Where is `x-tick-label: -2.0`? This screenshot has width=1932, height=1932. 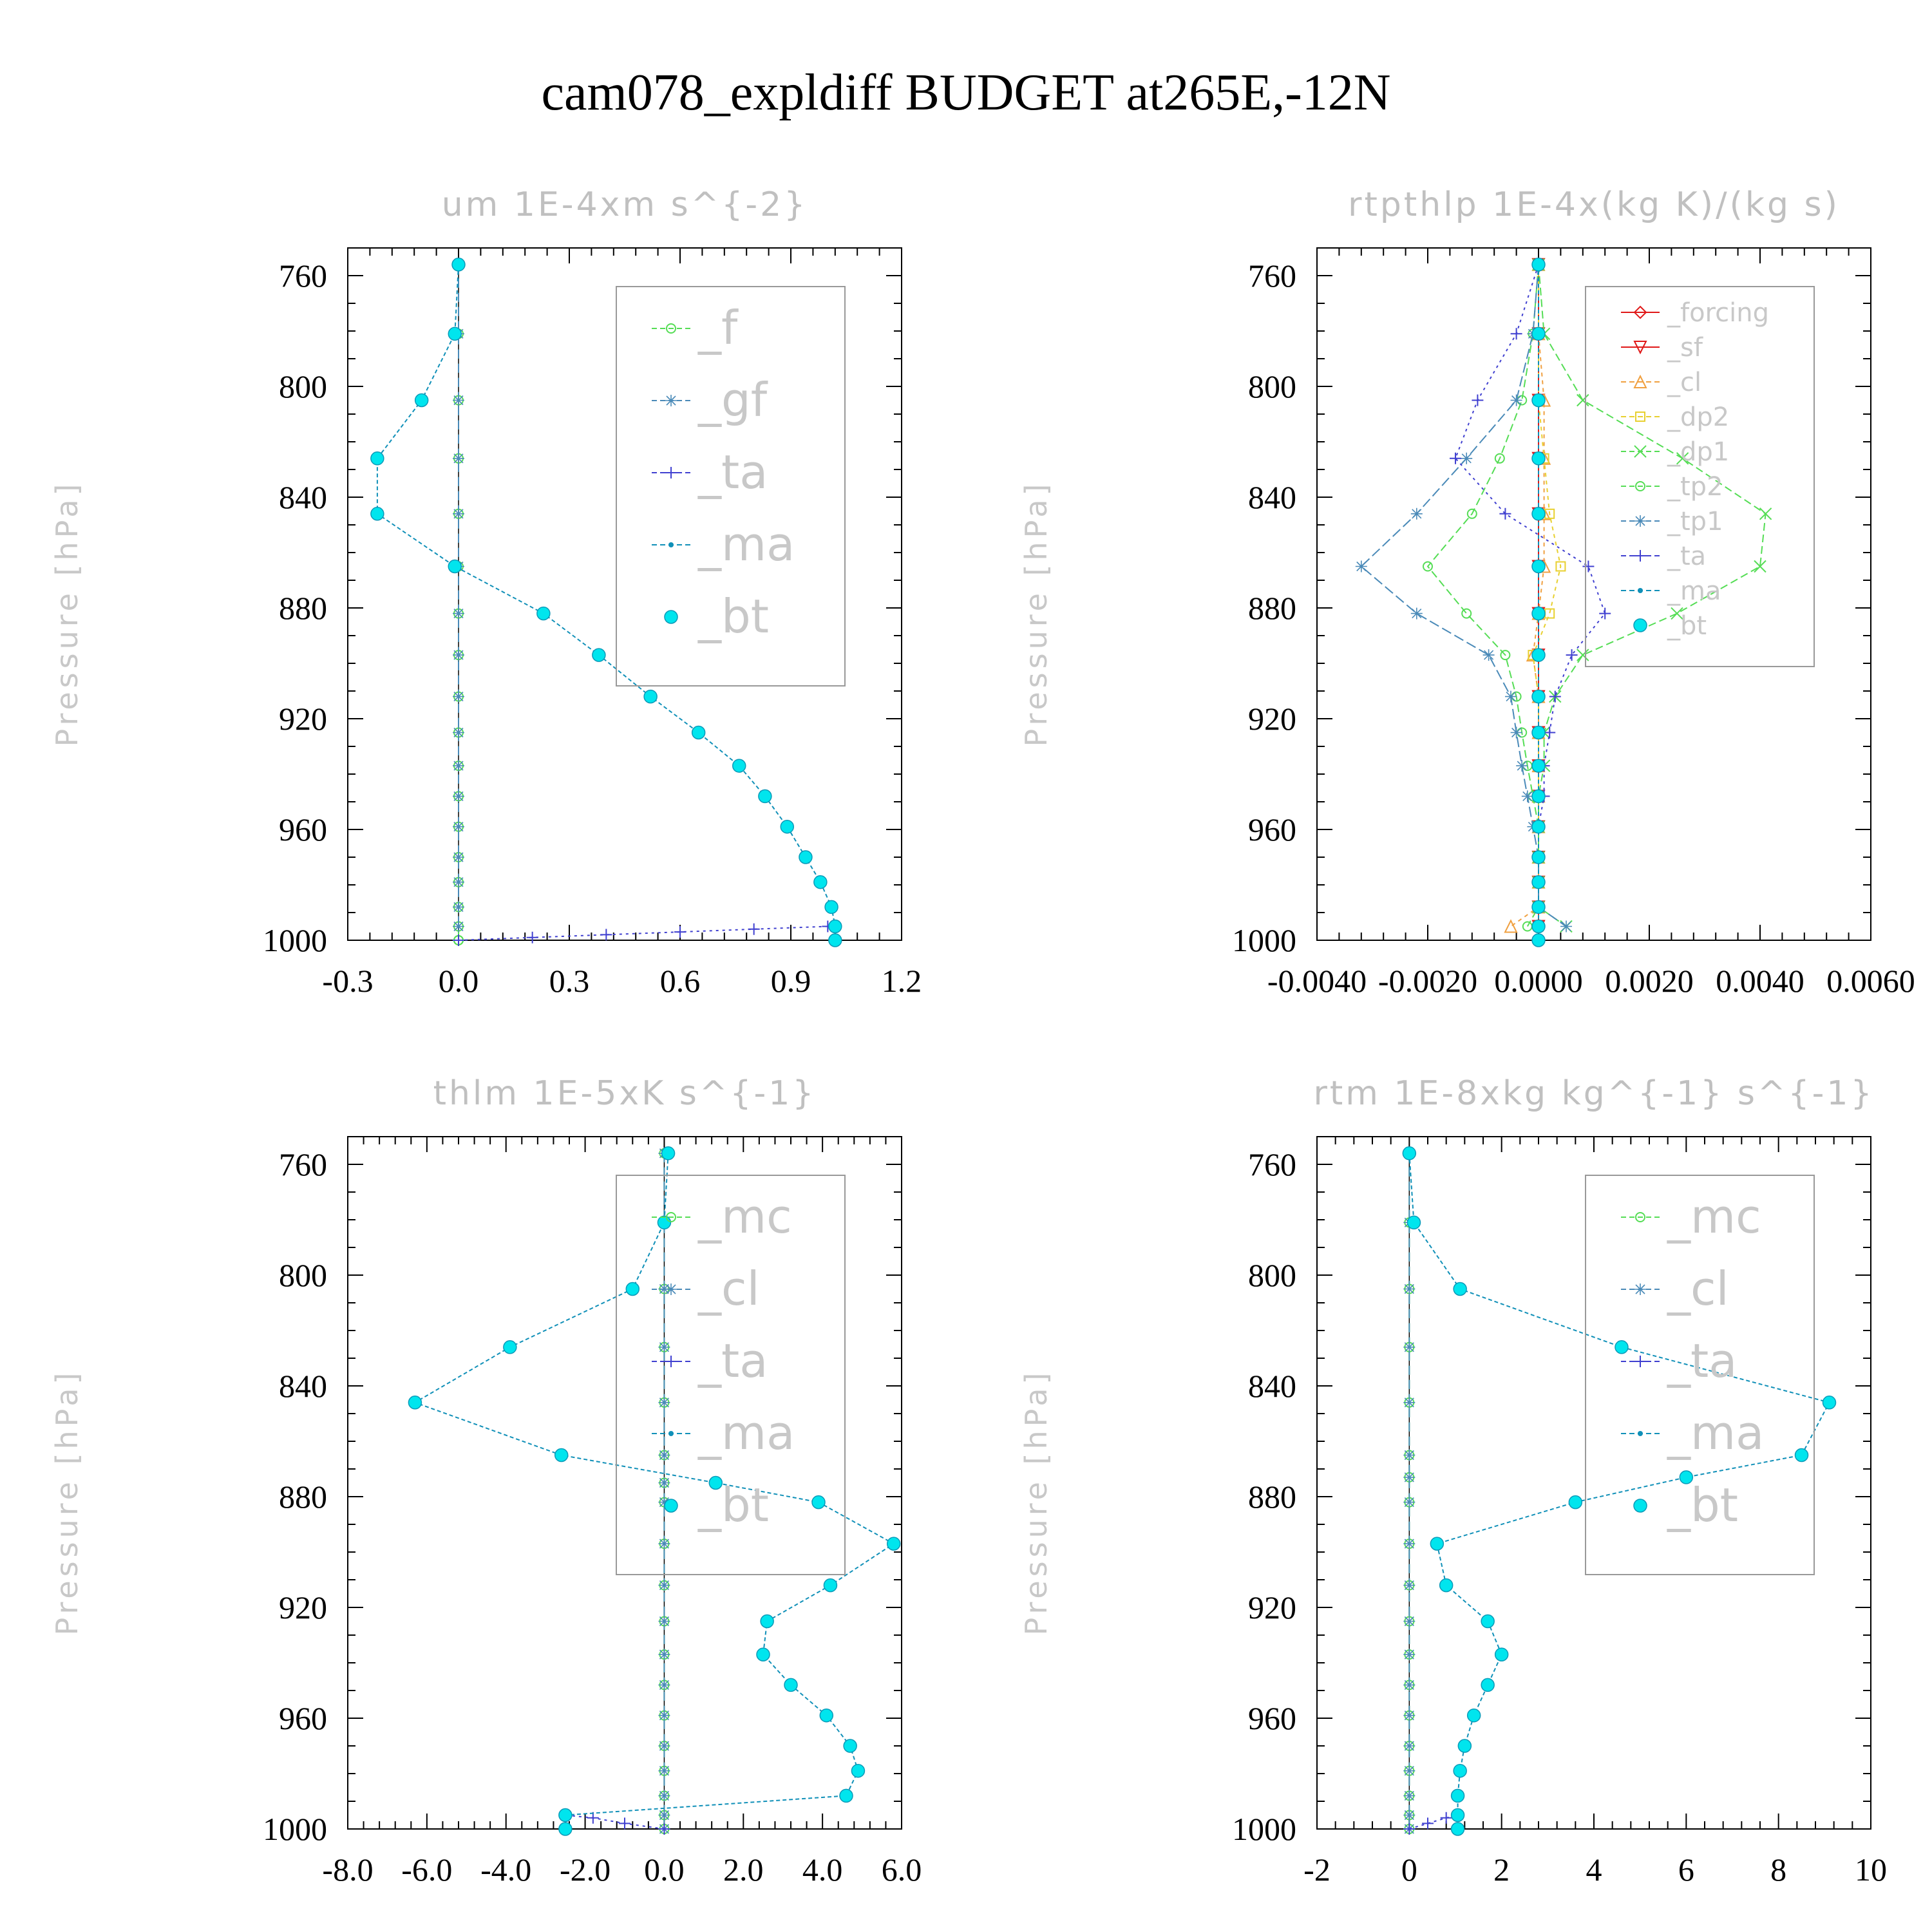
x-tick-label: -2.0 is located at coordinates (586, 1870).